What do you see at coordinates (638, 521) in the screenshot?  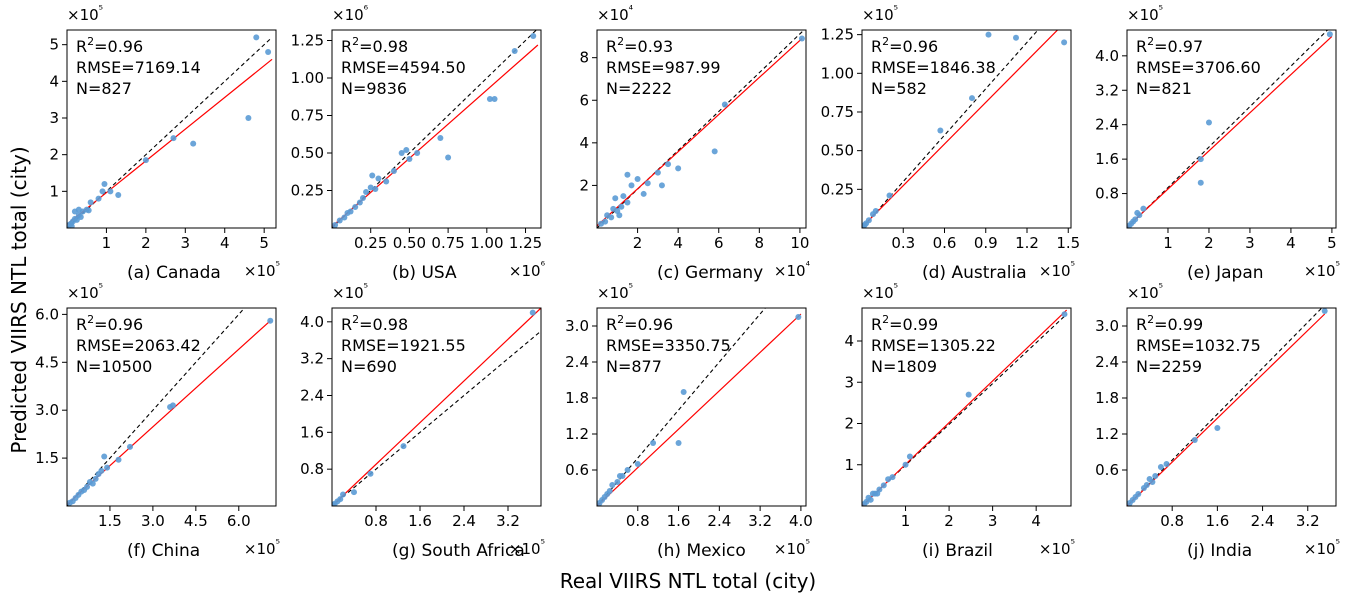 I see `x-tick-label: 0.8` at bounding box center [638, 521].